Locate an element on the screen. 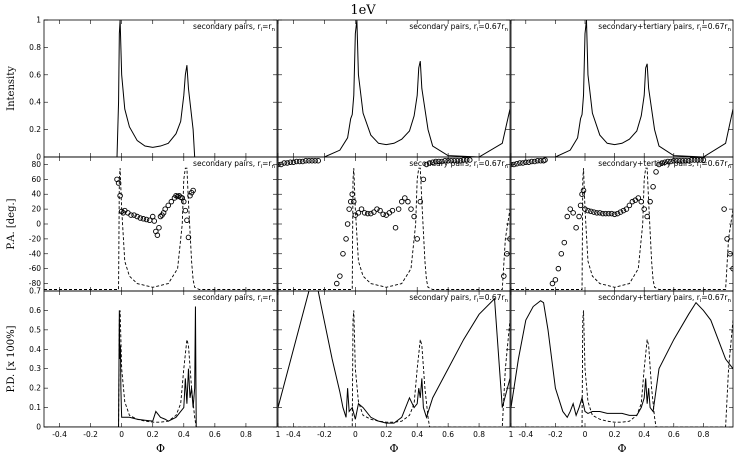 The width and height of the screenshot is (734, 457). x-tick-label: 0.2 is located at coordinates (153, 434).